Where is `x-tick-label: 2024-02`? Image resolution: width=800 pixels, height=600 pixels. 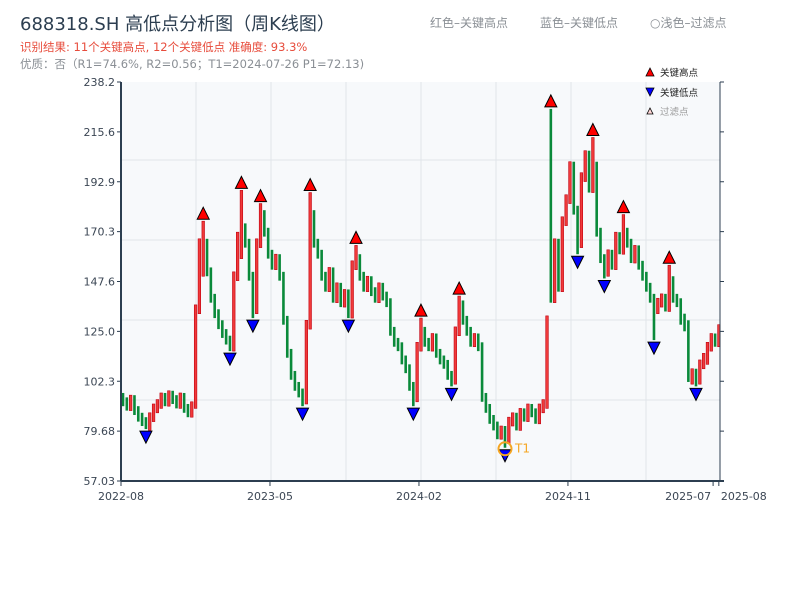 x-tick-label: 2024-02 is located at coordinates (419, 496).